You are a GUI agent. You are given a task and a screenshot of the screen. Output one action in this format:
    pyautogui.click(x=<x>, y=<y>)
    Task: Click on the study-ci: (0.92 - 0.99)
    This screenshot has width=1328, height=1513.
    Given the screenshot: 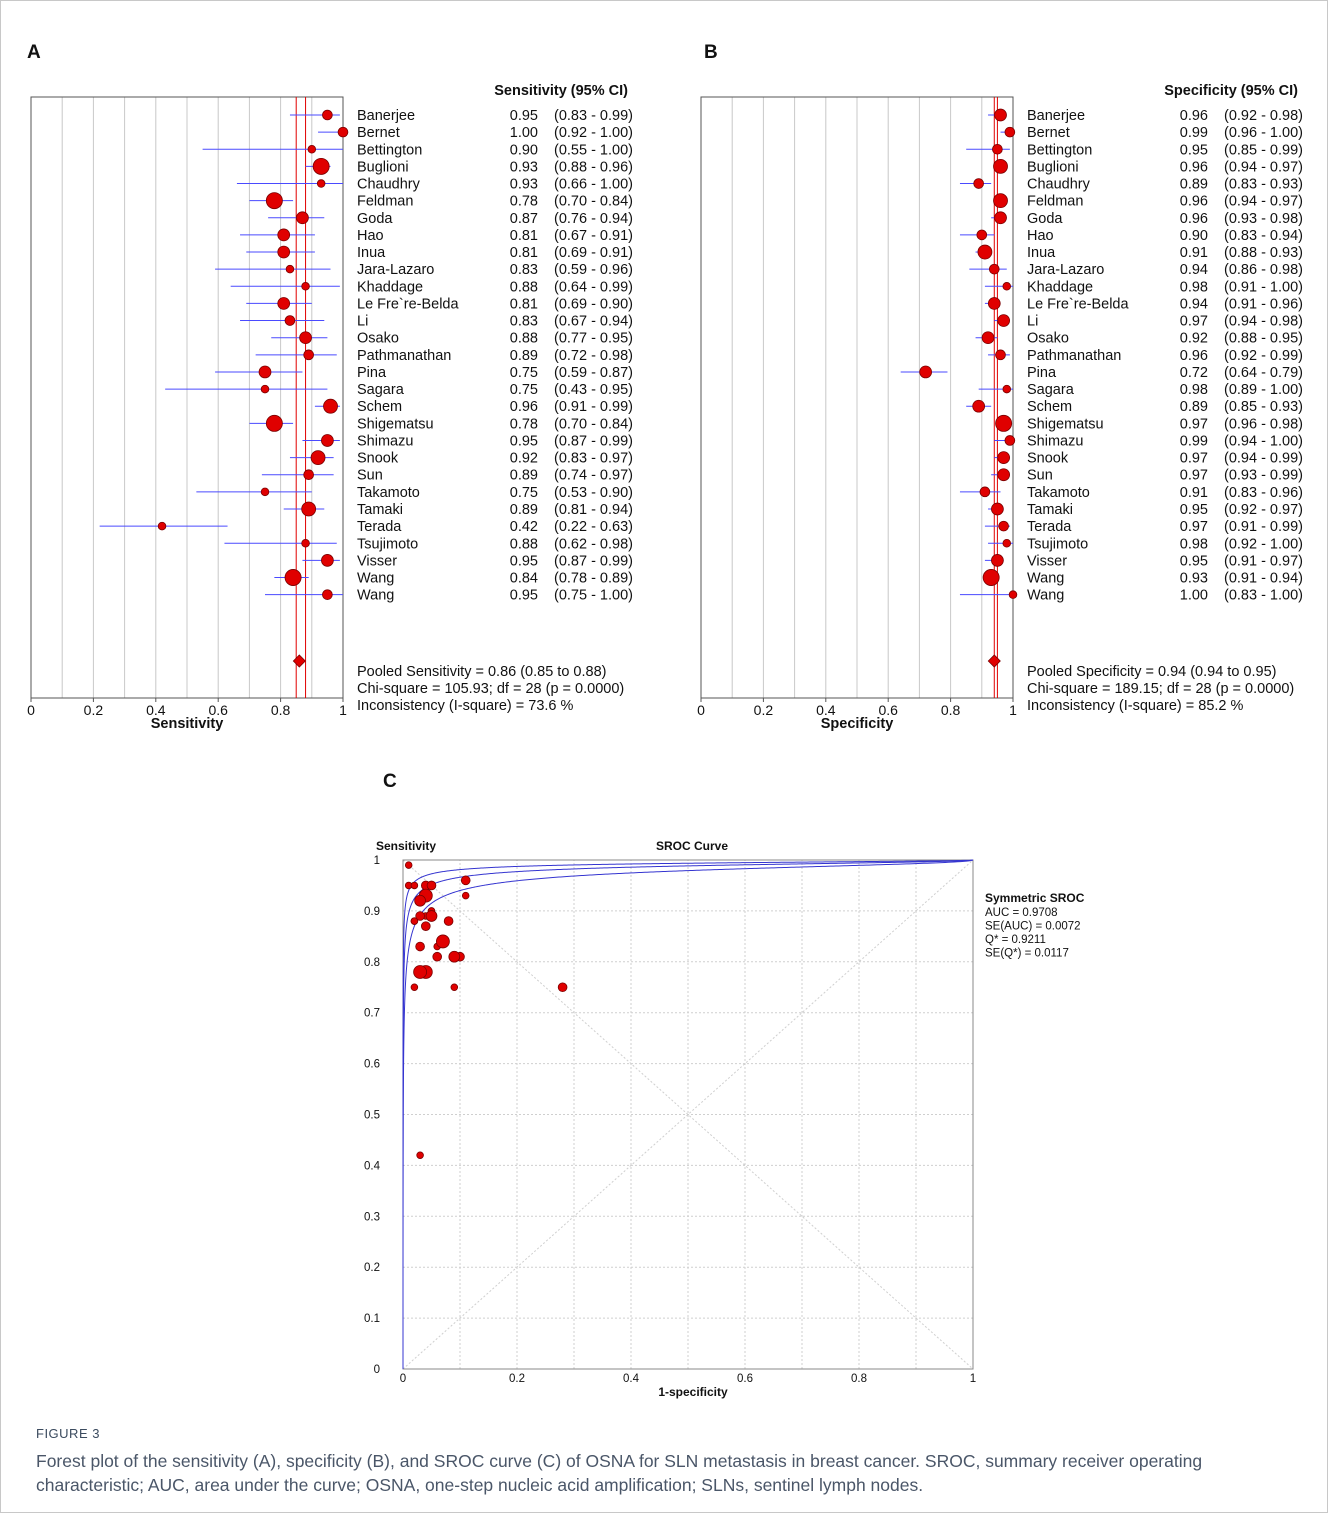 What is the action you would take?
    pyautogui.click(x=1263, y=356)
    